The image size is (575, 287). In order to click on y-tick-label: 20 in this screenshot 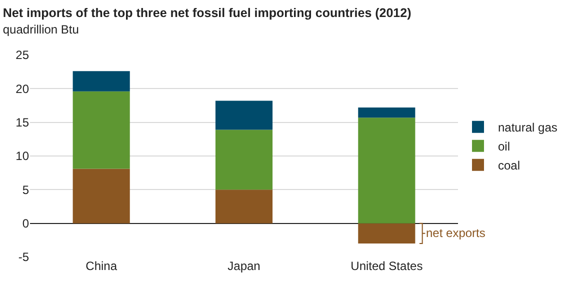, I will do `click(23, 89)`.